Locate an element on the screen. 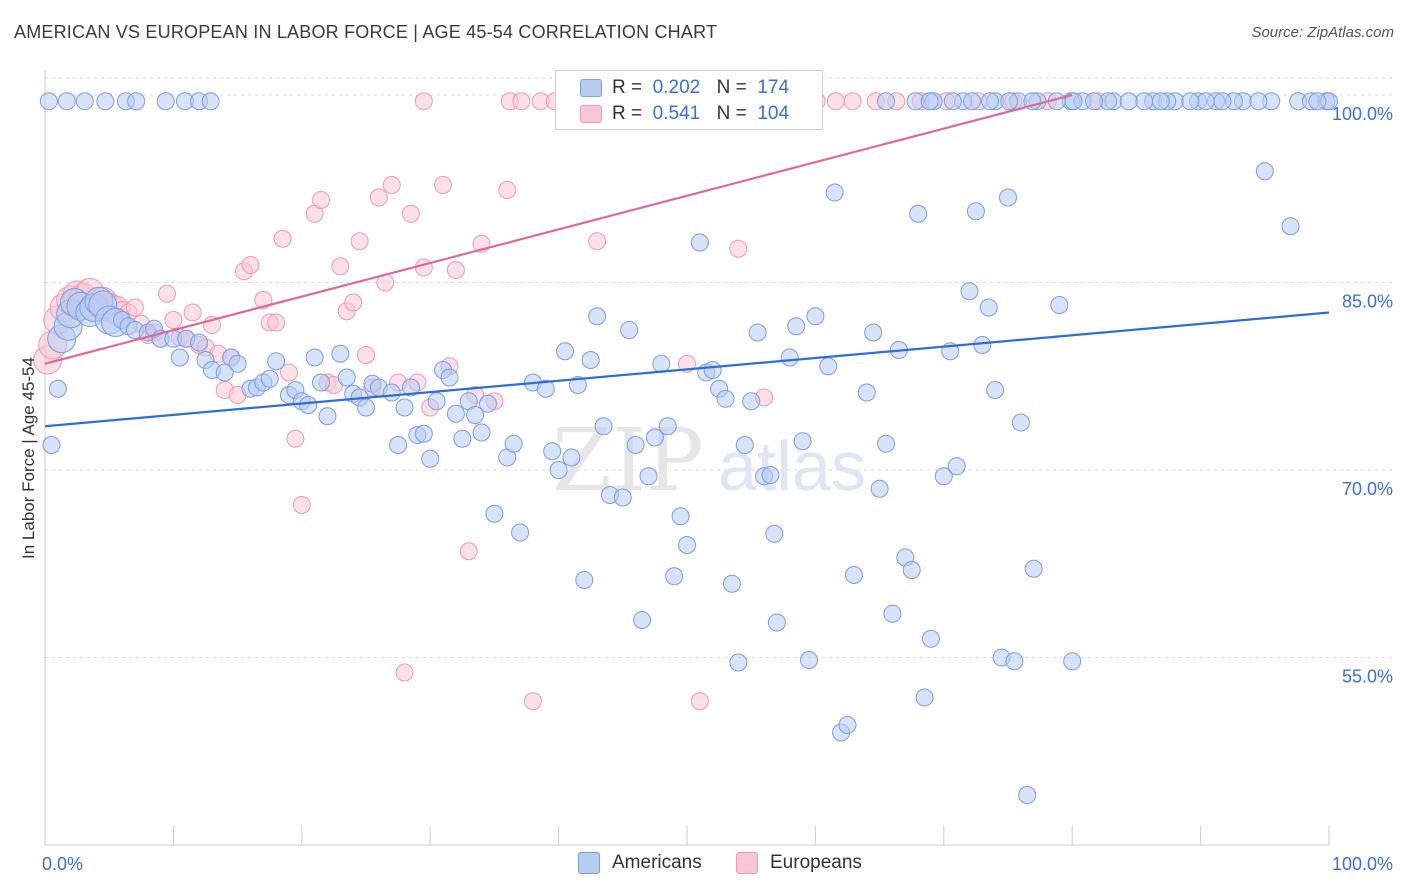 This screenshot has width=1406, height=892. source-label: Source: ZipAtlas.com is located at coordinates (1322, 32).